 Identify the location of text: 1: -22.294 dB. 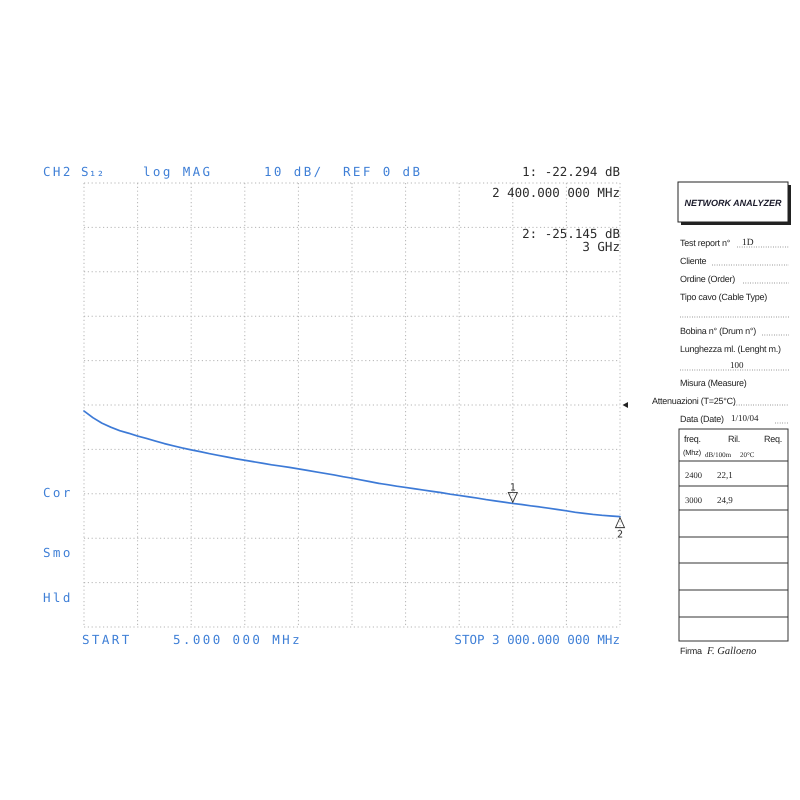
(571, 171).